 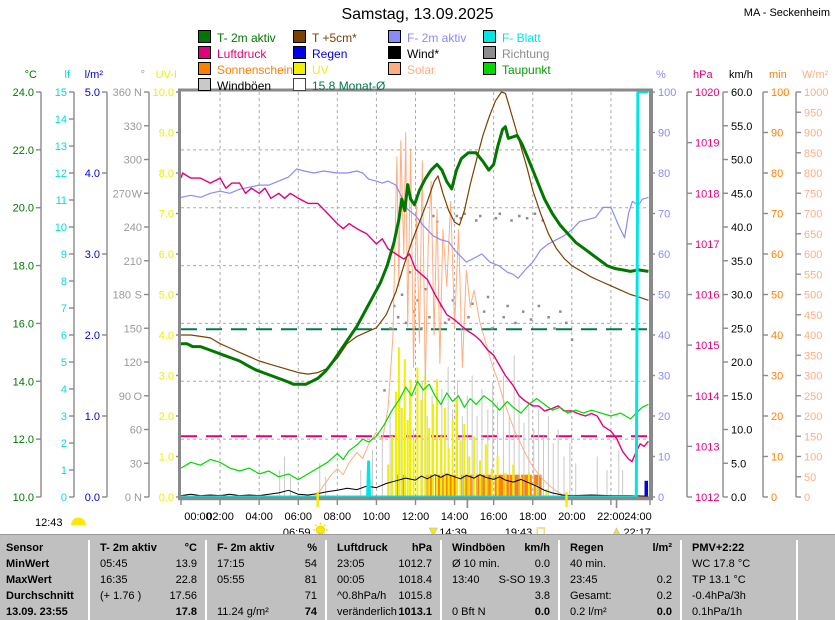 I want to click on tick-label: 100, so click(x=667, y=93).